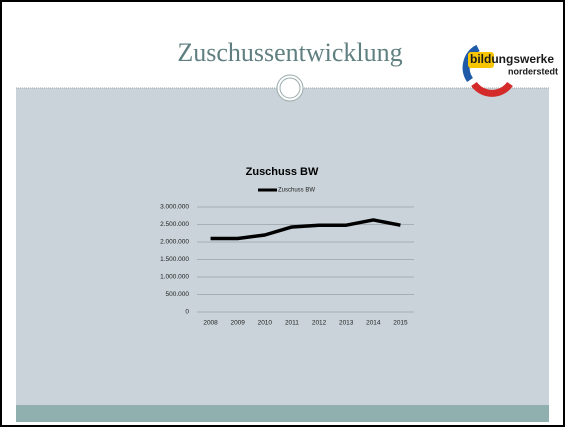 The height and width of the screenshot is (427, 565). Describe the element at coordinates (174, 207) in the screenshot. I see `y-tick-label: 3.000.000` at that location.